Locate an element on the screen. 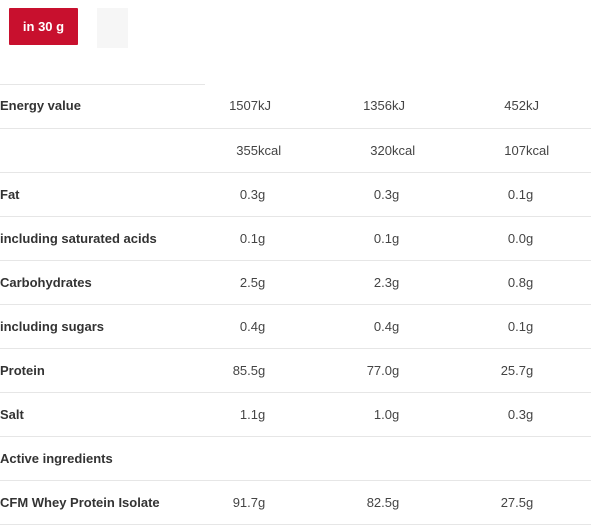 The height and width of the screenshot is (529, 591). value-col-2: 82.5 is located at coordinates (365, 502).